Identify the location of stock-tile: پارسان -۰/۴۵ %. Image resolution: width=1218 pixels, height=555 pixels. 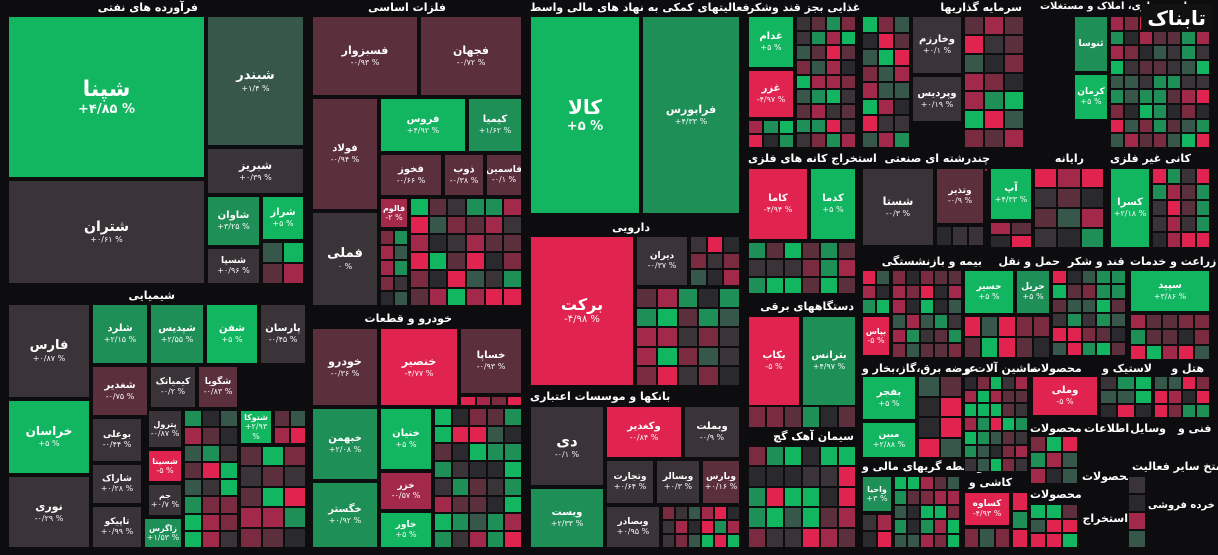
(283, 334).